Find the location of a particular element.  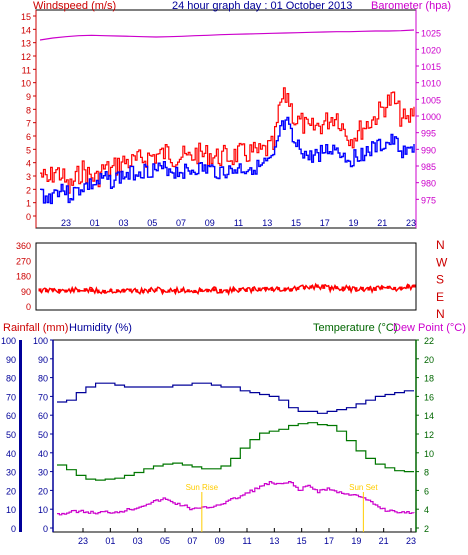

humidity-ytick-label: 60 is located at coordinates (43, 416).